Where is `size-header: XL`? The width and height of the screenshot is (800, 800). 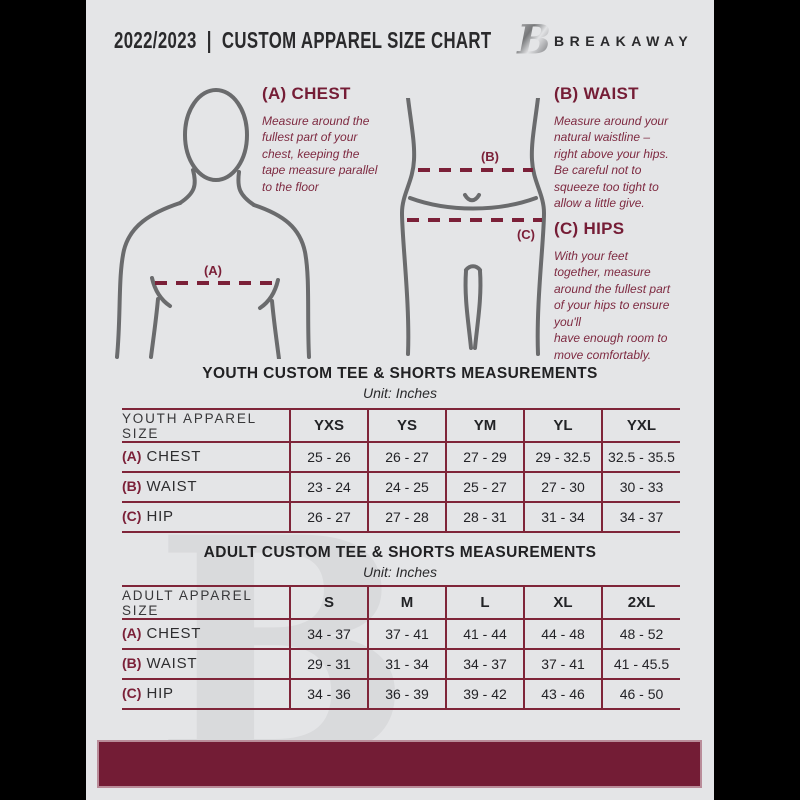 size-header: XL is located at coordinates (562, 602).